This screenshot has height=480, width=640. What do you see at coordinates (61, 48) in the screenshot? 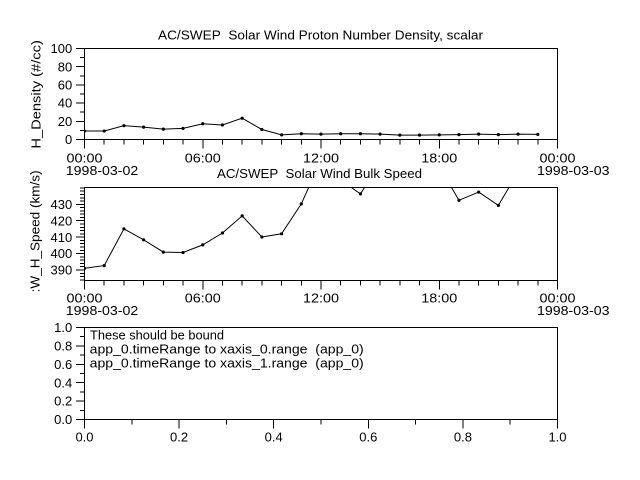
I see `svg-text: 100` at bounding box center [61, 48].